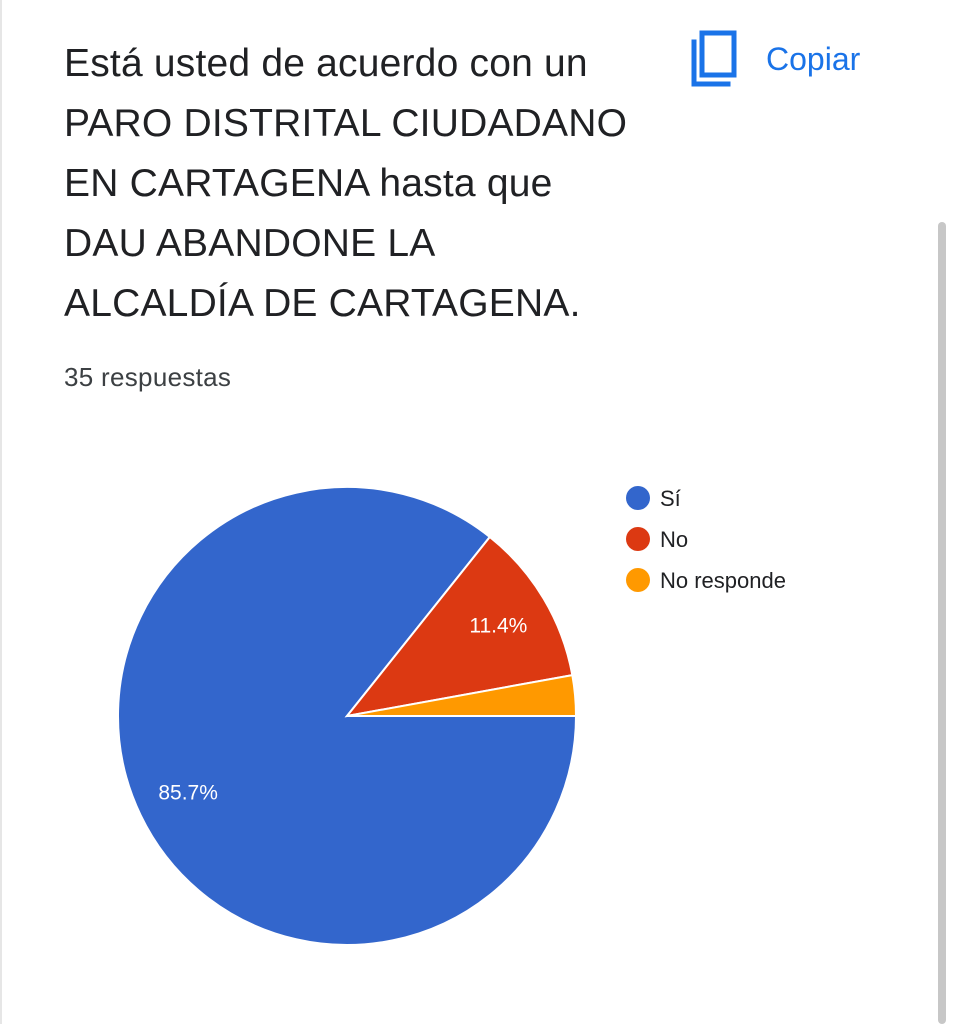 The height and width of the screenshot is (1024, 954). Describe the element at coordinates (1, 512) in the screenshot. I see `card-border` at that location.